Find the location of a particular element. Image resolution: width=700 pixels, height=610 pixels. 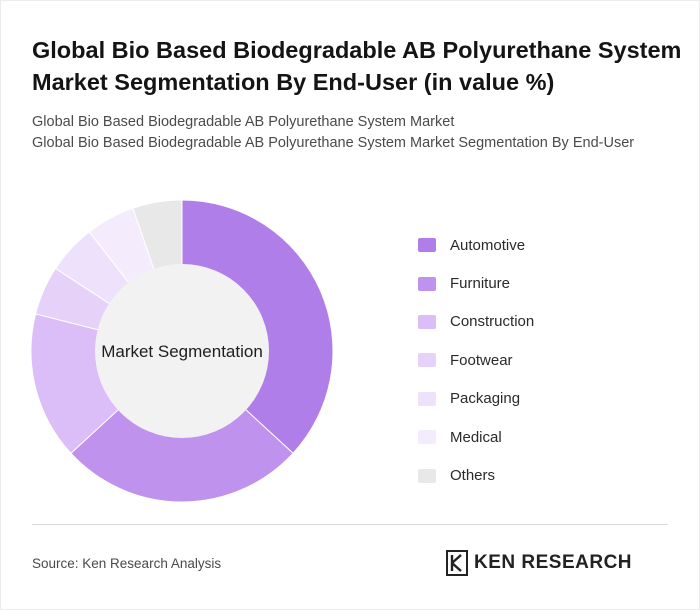

legend-label: Automotive is located at coordinates (488, 245).